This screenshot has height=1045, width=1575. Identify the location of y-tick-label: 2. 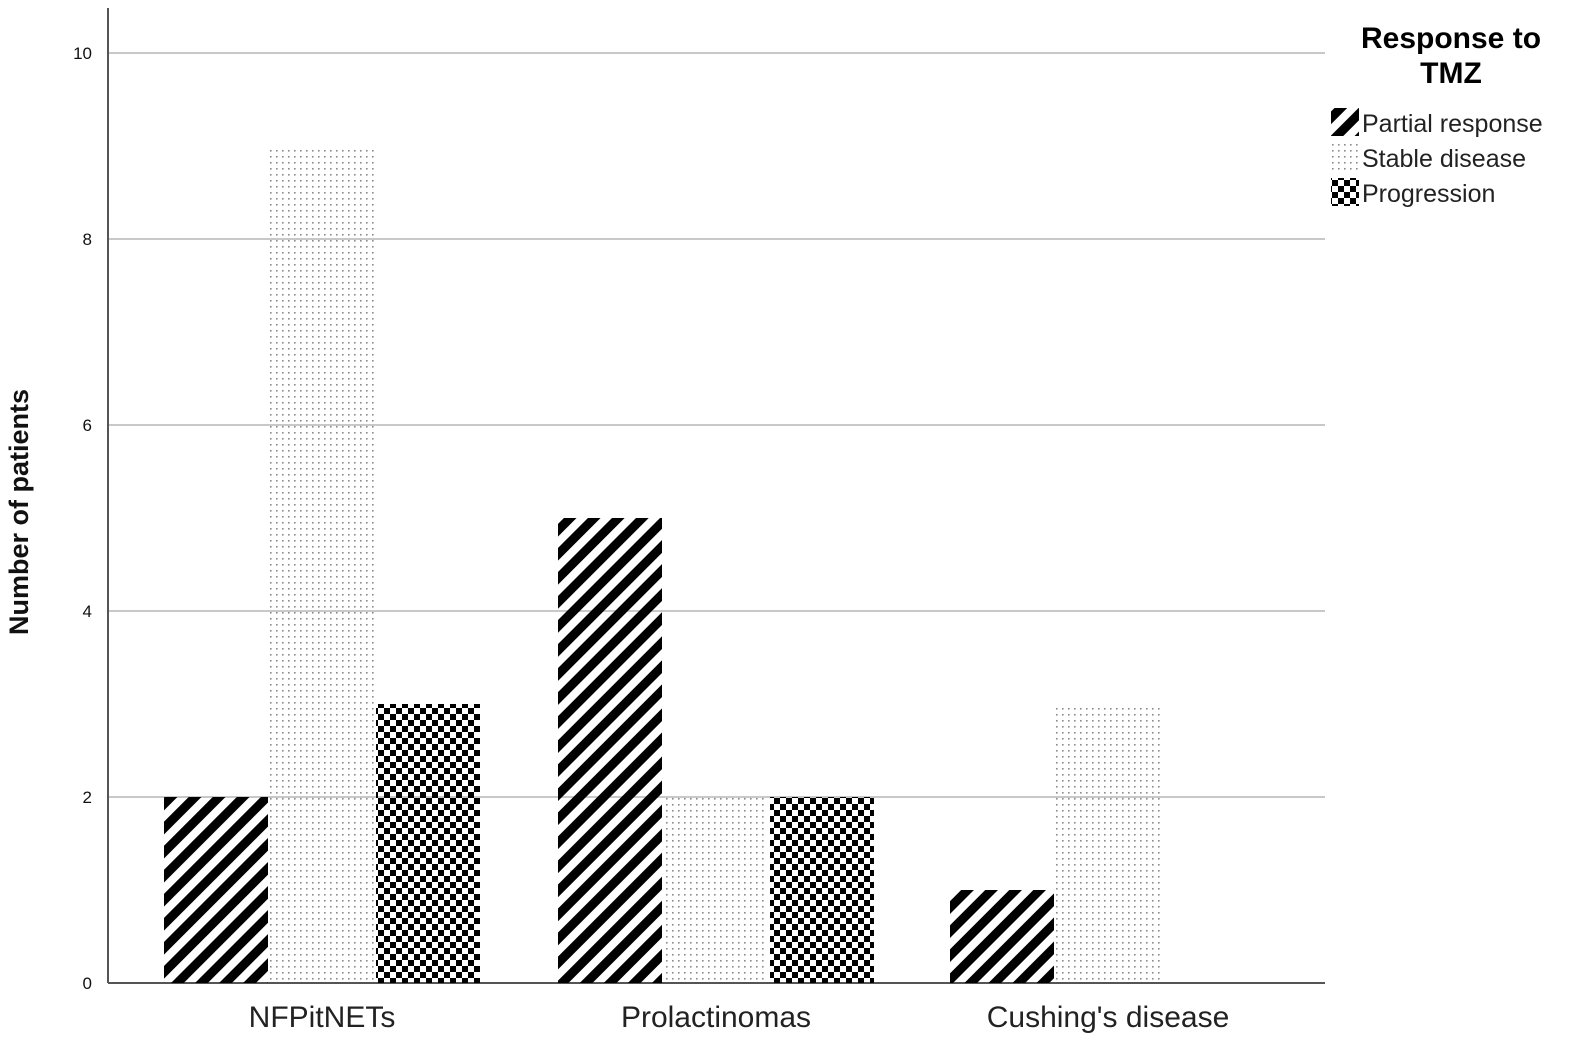
(87, 797).